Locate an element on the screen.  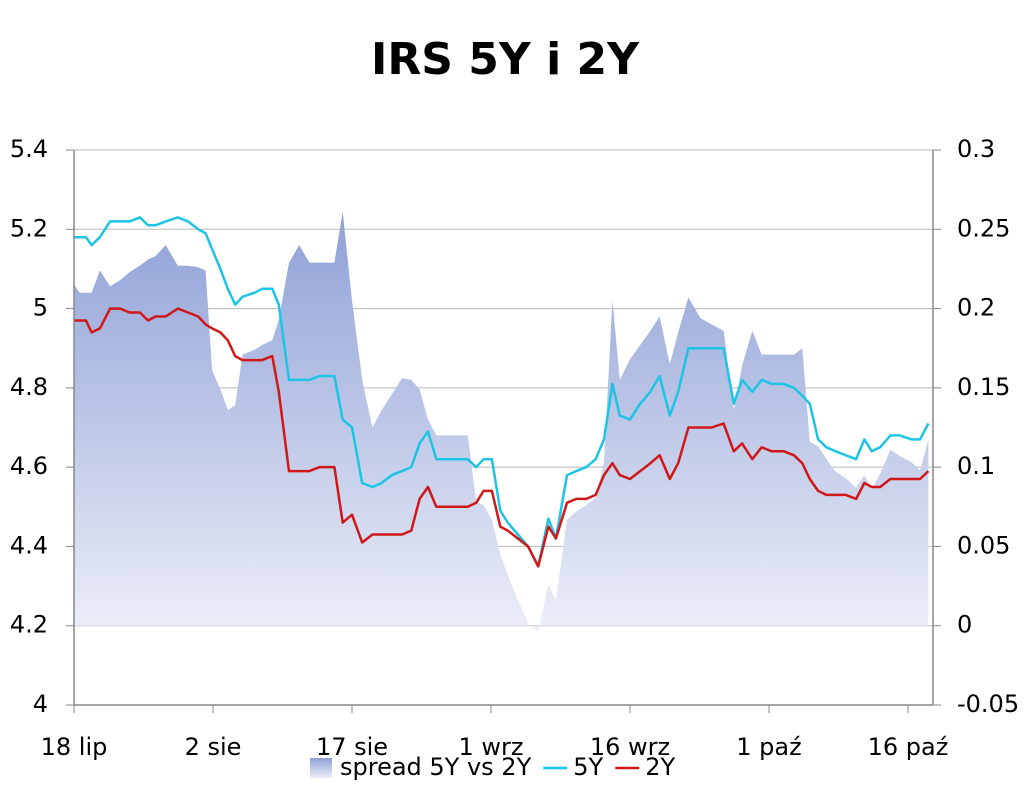
y2-tick-label: 0 is located at coordinates (964, 625).